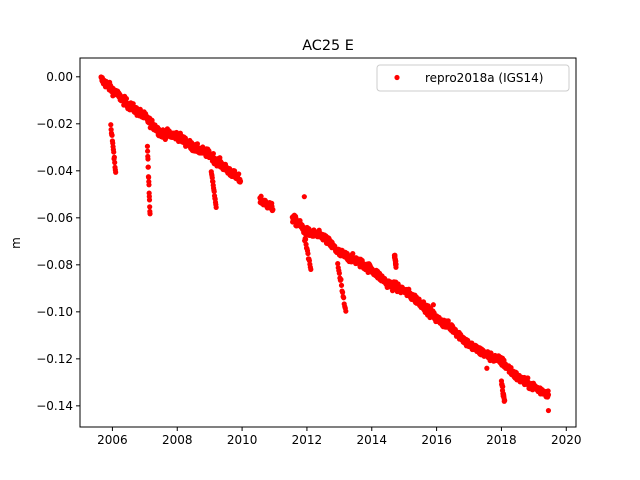 This screenshot has width=640, height=480. What do you see at coordinates (307, 440) in the screenshot?
I see `x-tick-label: 2012` at bounding box center [307, 440].